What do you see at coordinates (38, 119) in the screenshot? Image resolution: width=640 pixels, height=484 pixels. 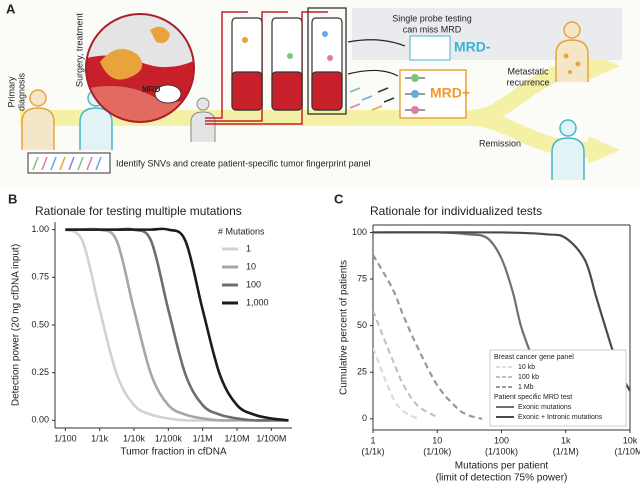 I see `patient-orange` at bounding box center [38, 119].